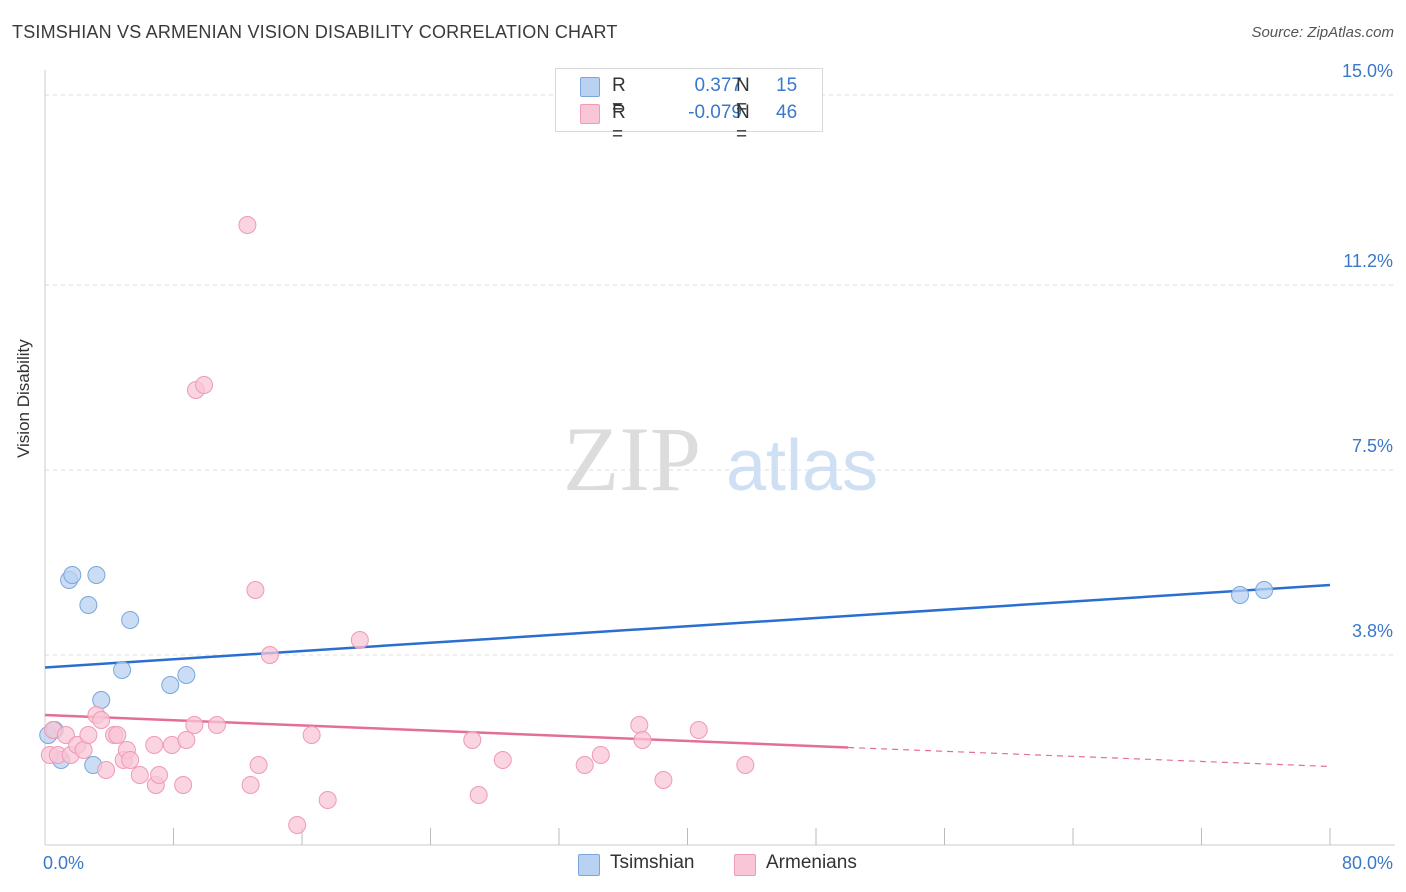 Image resolution: width=1406 pixels, height=892 pixels. Describe the element at coordinates (718, 85) in the screenshot. I see `legend-r-value: 0.377` at that location.